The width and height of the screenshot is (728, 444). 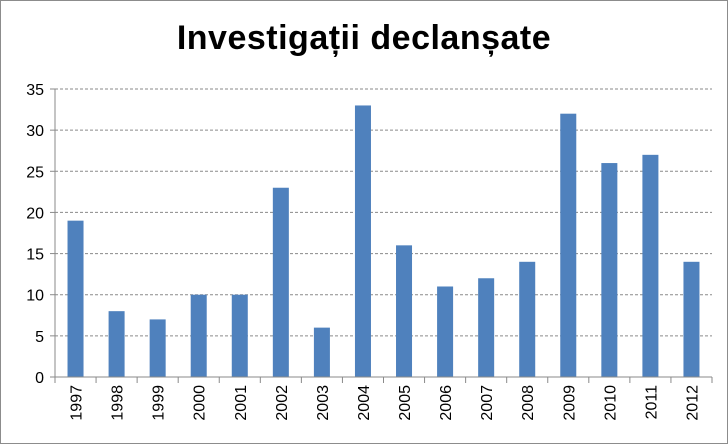 What do you see at coordinates (651, 402) in the screenshot?
I see `x-tick-label: 2011` at bounding box center [651, 402].